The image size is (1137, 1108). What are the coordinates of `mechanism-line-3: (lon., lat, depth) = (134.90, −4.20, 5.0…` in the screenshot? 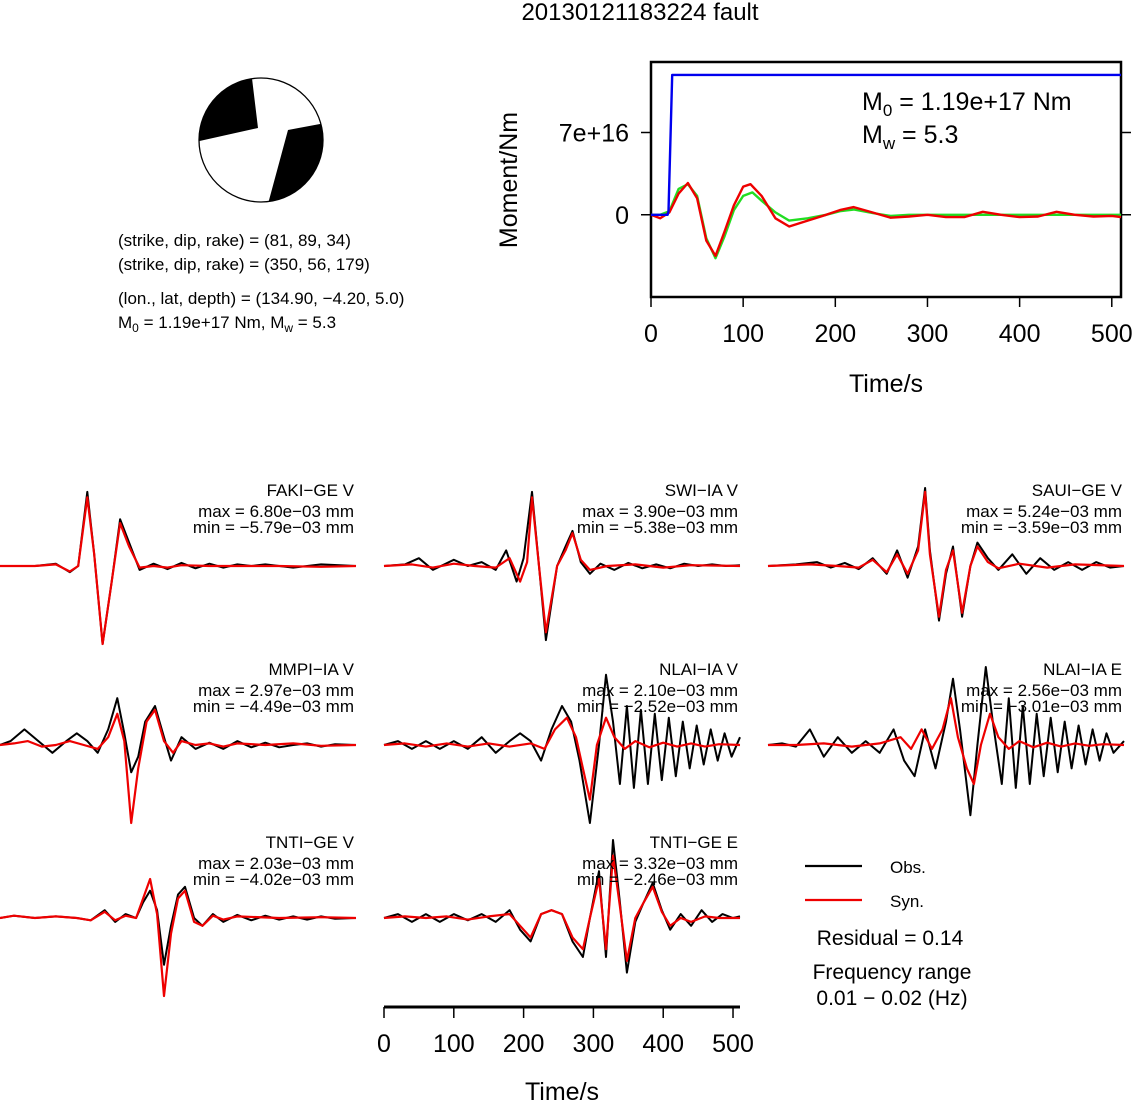 It's located at (261, 298).